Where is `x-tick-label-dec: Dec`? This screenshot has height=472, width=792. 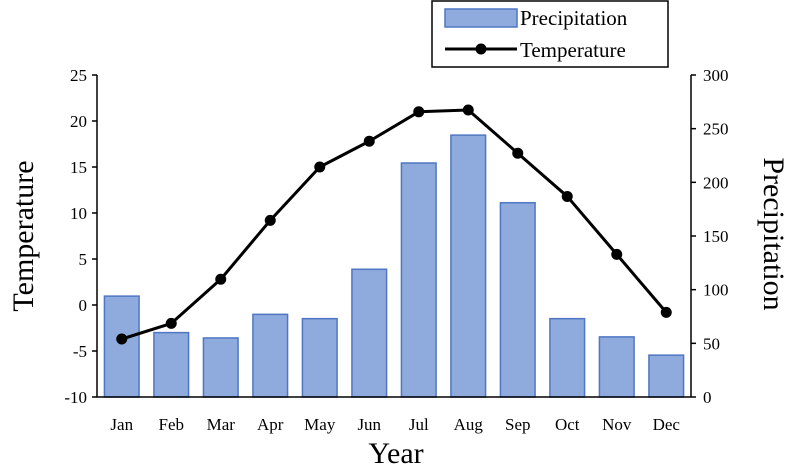 x-tick-label-dec: Dec is located at coordinates (667, 424).